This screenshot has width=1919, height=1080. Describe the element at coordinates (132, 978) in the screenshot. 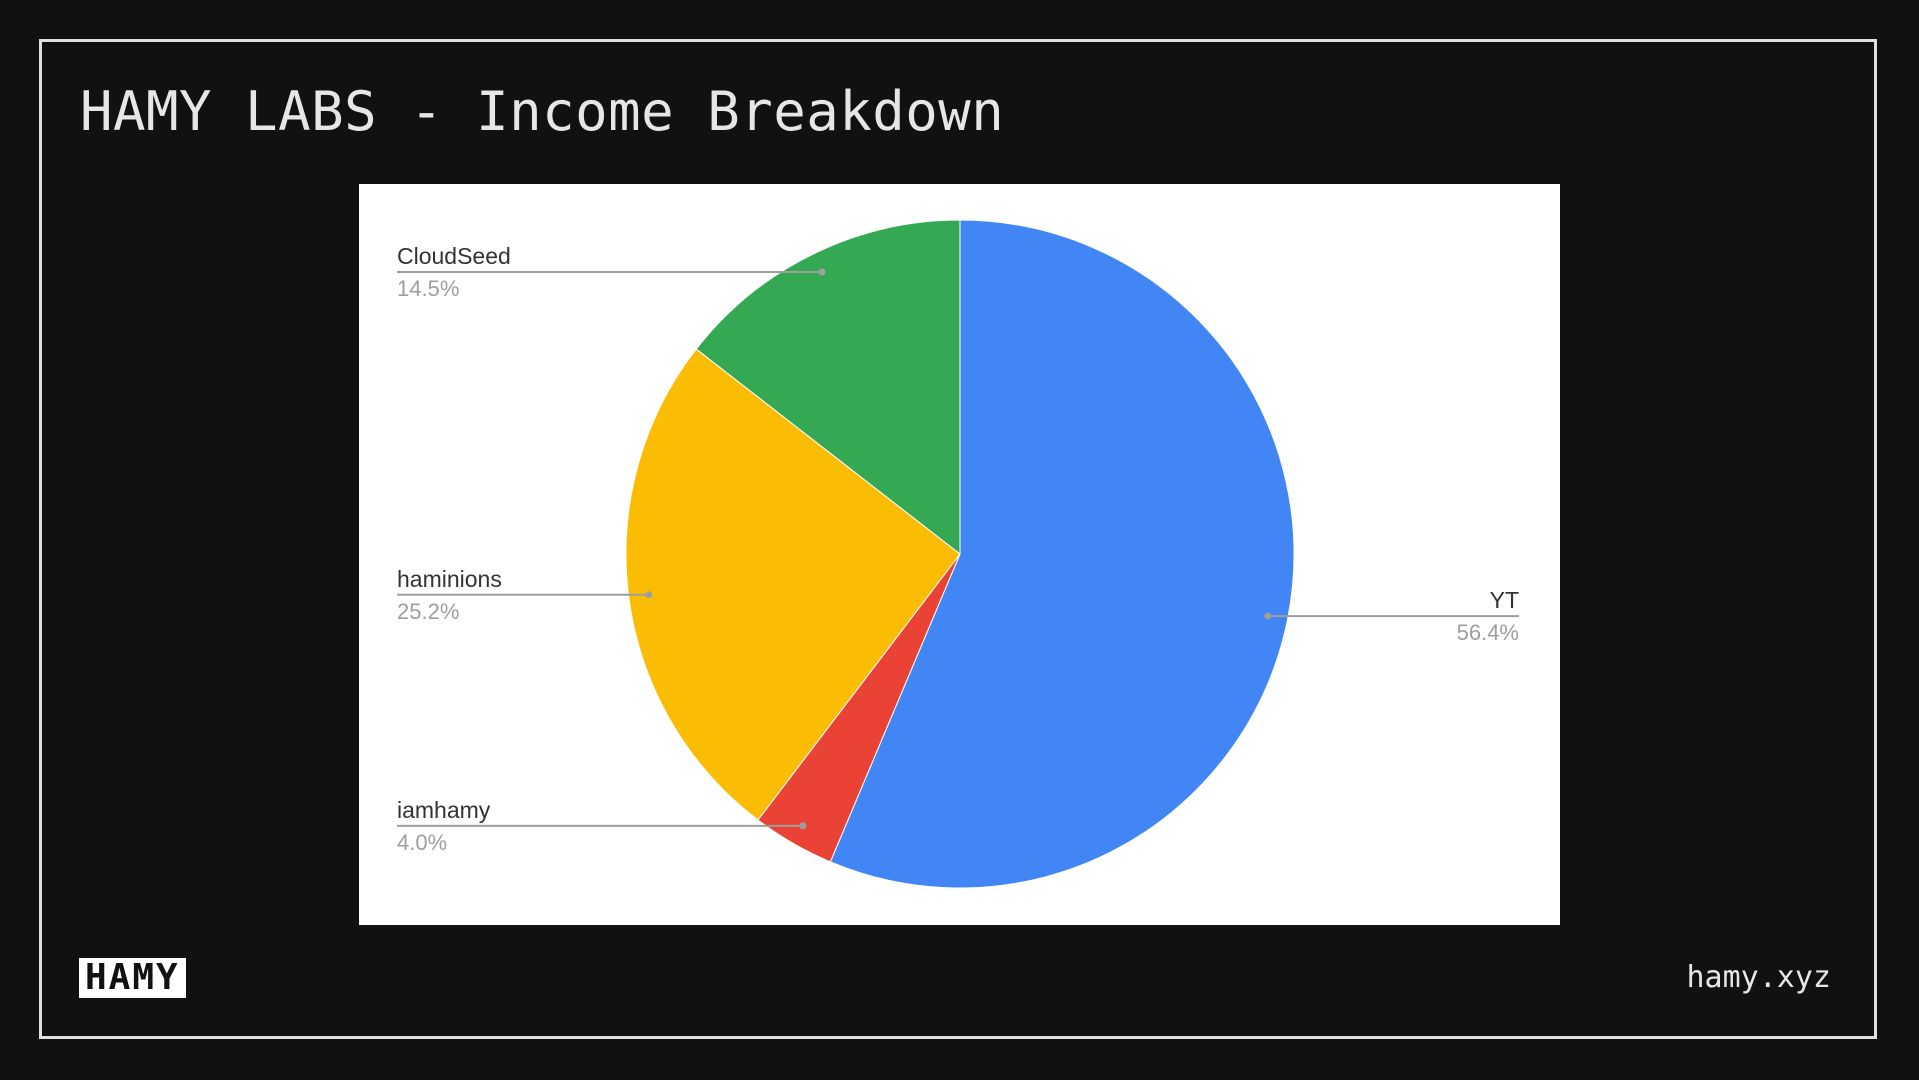

I see `hamy-logo: HAMY` at that location.